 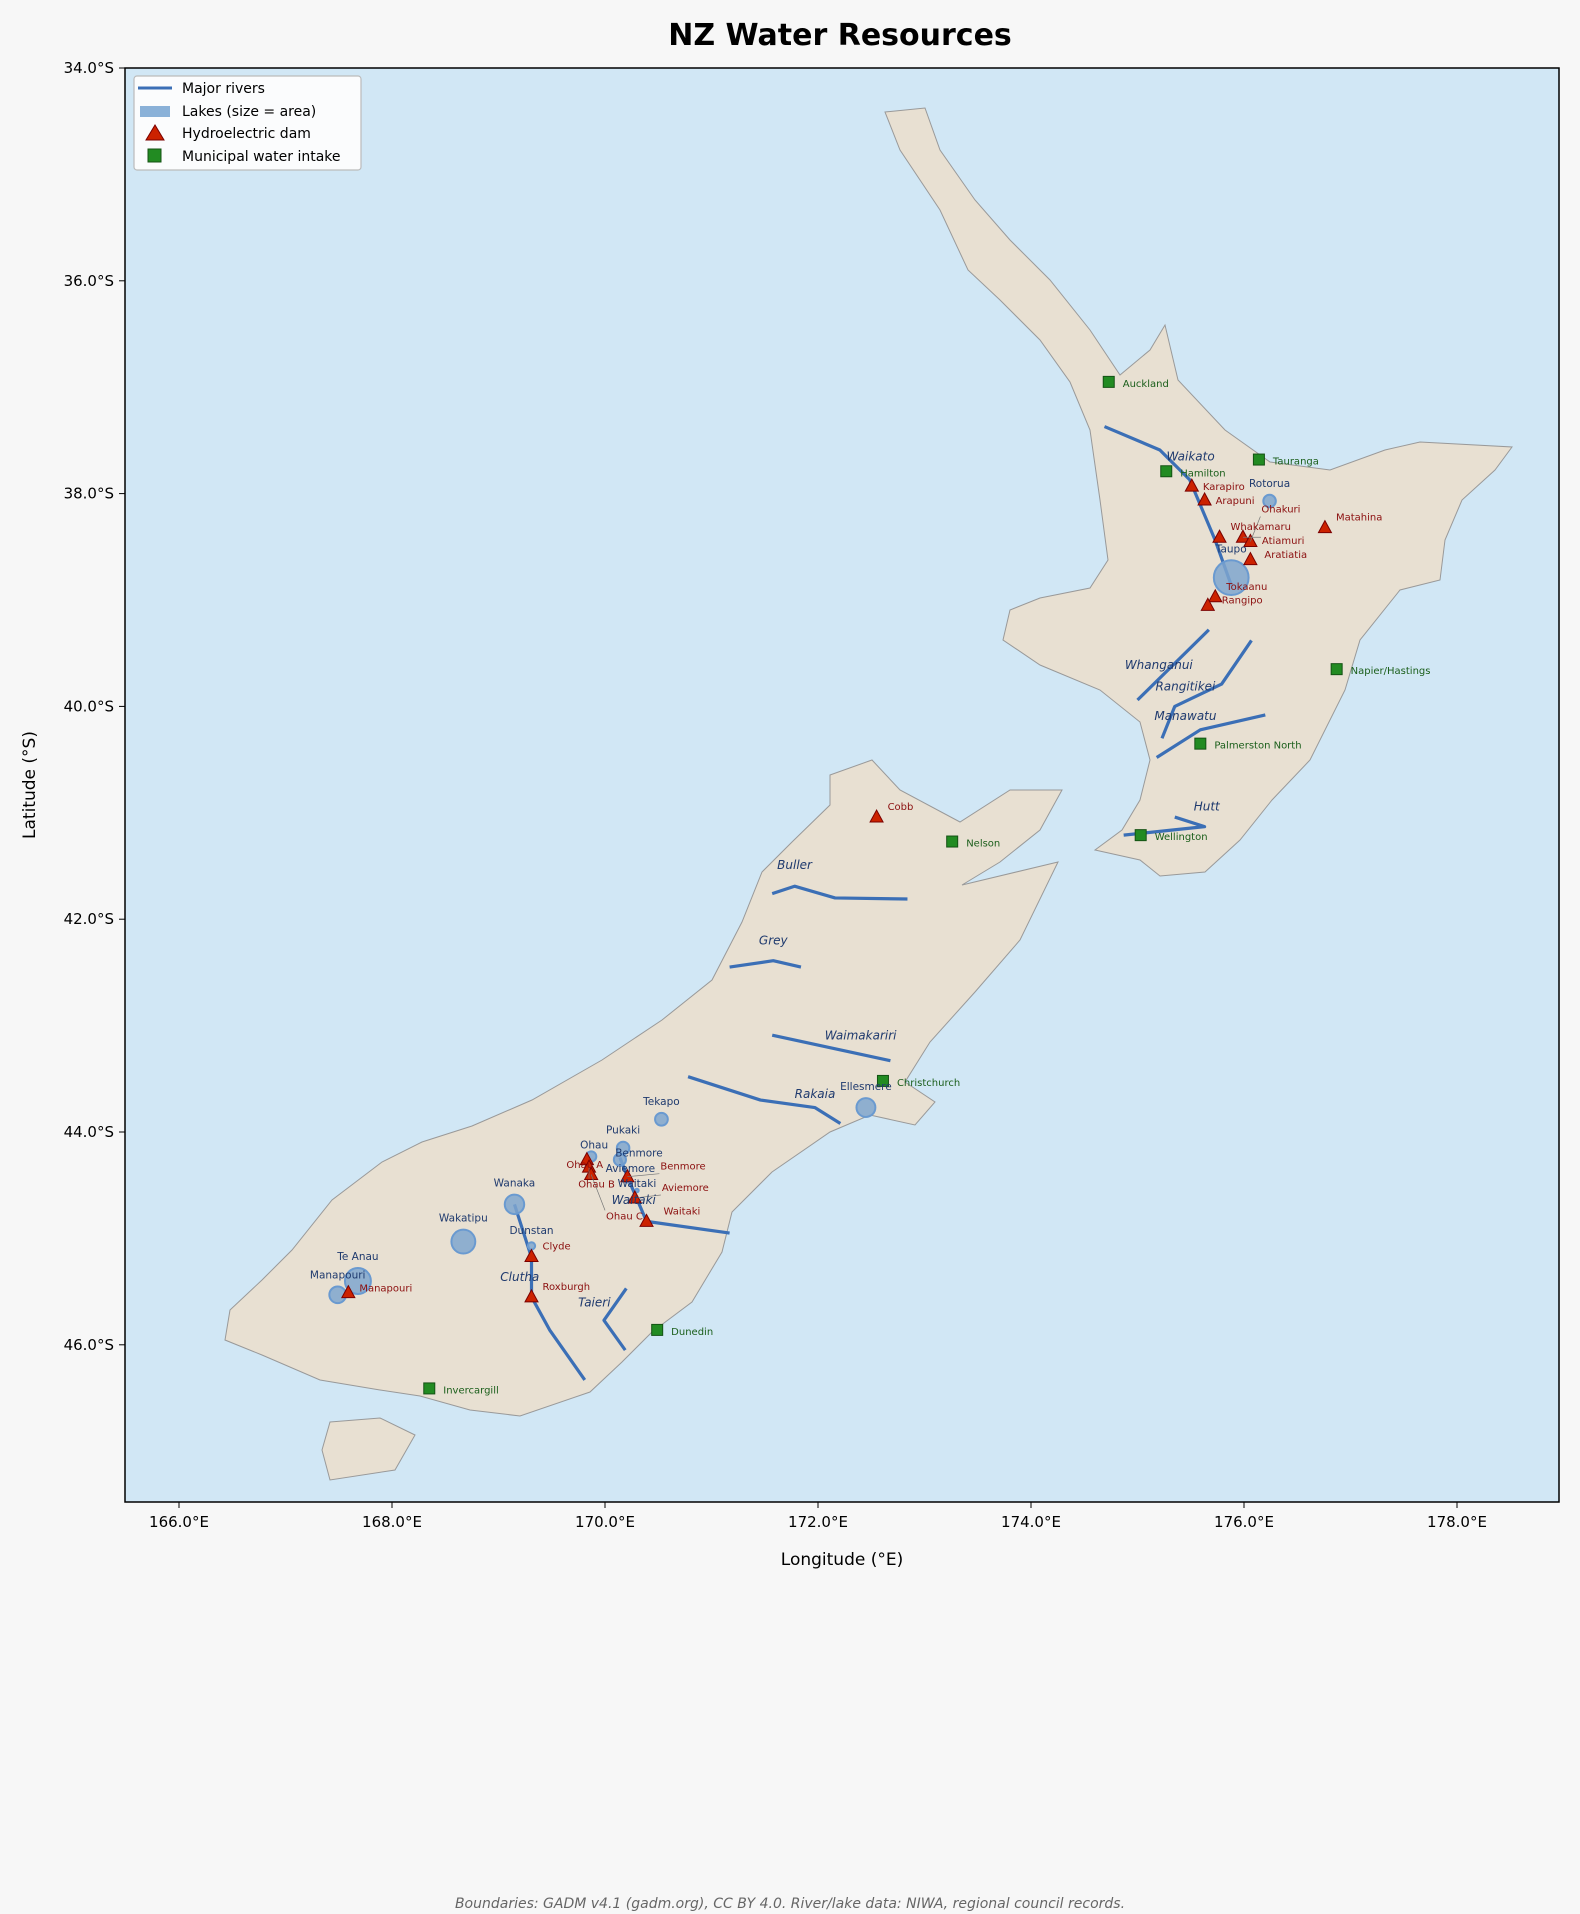 What do you see at coordinates (661, 1102) in the screenshot?
I see `lake-label: Tekapo` at bounding box center [661, 1102].